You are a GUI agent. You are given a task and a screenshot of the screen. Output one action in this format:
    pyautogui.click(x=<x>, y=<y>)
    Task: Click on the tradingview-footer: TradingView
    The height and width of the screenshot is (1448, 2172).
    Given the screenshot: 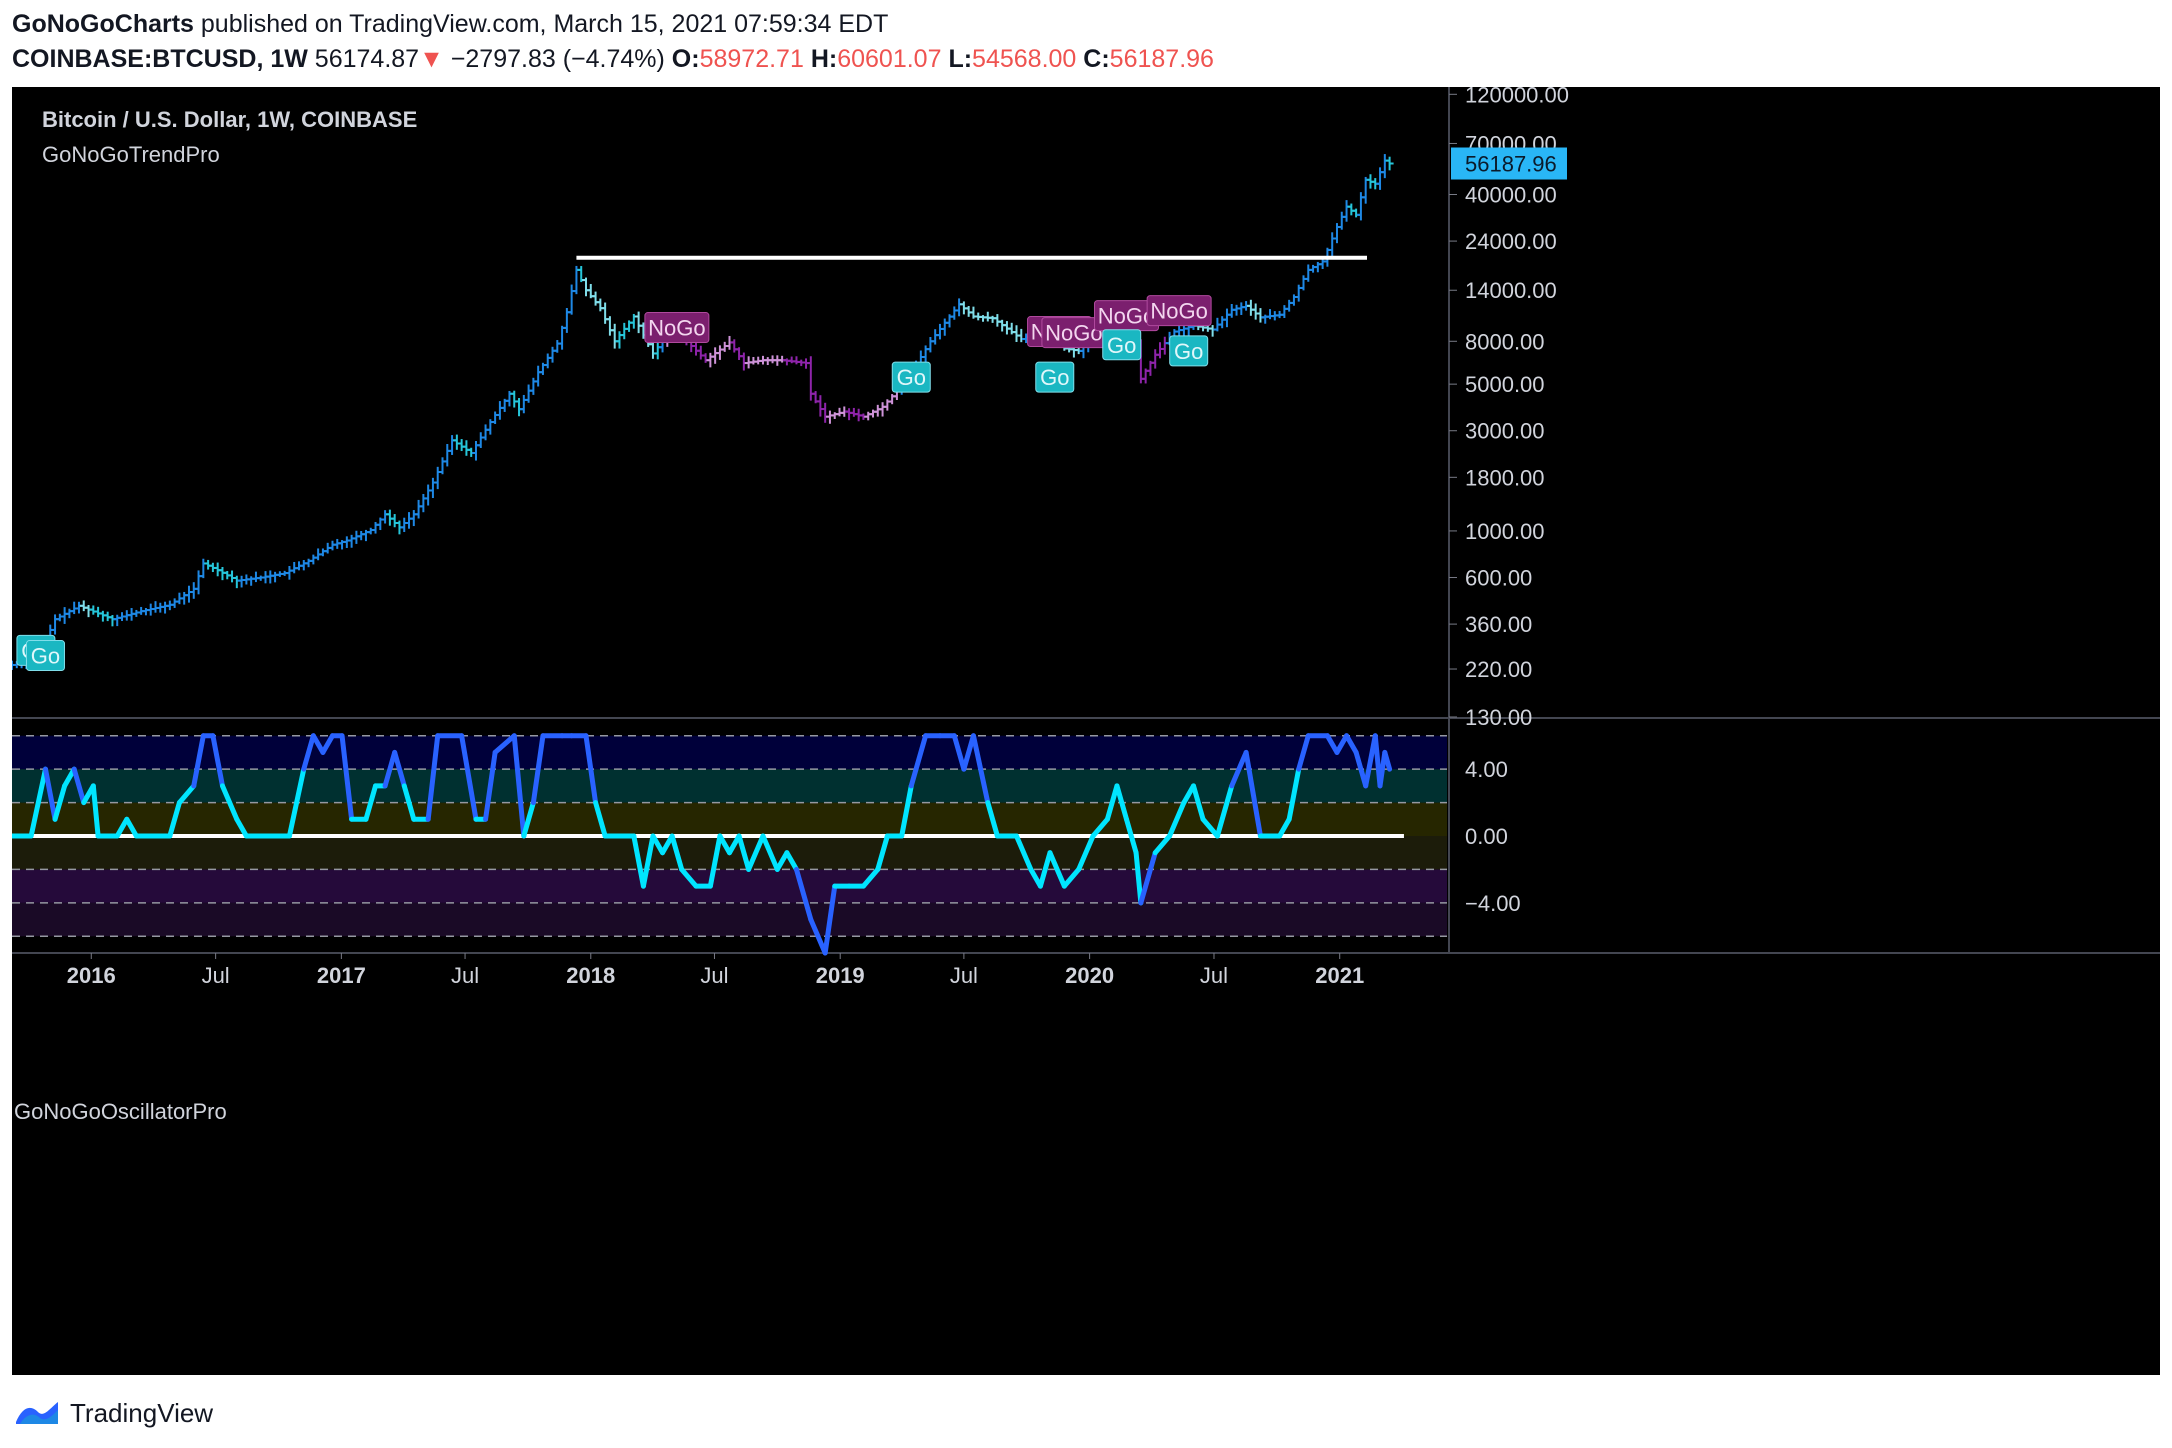 What is the action you would take?
    pyautogui.click(x=113, y=1413)
    